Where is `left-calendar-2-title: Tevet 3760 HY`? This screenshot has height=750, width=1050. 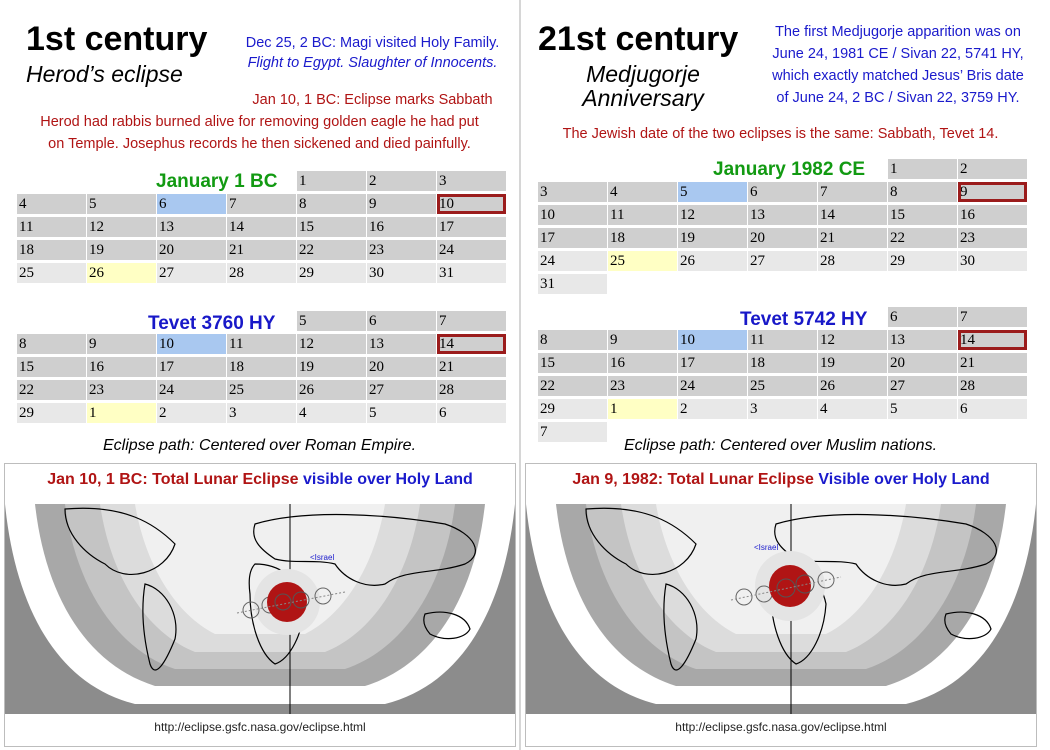 left-calendar-2-title: Tevet 3760 HY is located at coordinates (212, 323).